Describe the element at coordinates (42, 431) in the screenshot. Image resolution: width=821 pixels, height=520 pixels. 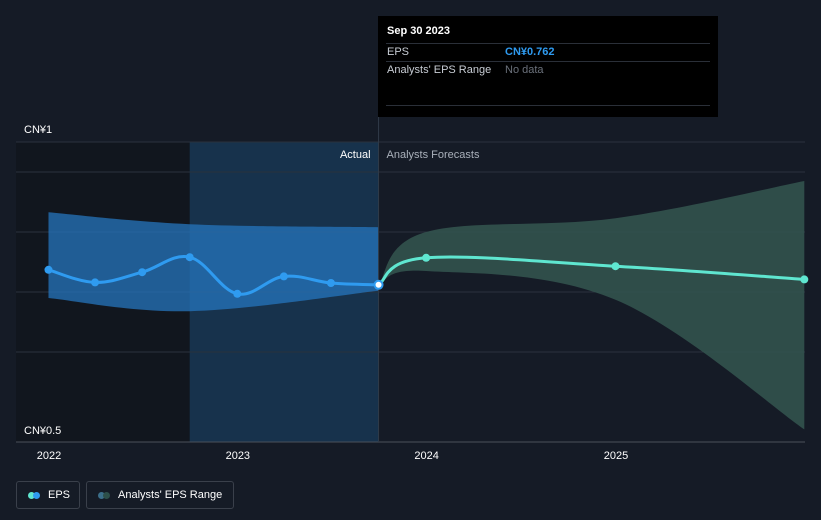
I see `y-tick-label: CN¥0.5` at that location.